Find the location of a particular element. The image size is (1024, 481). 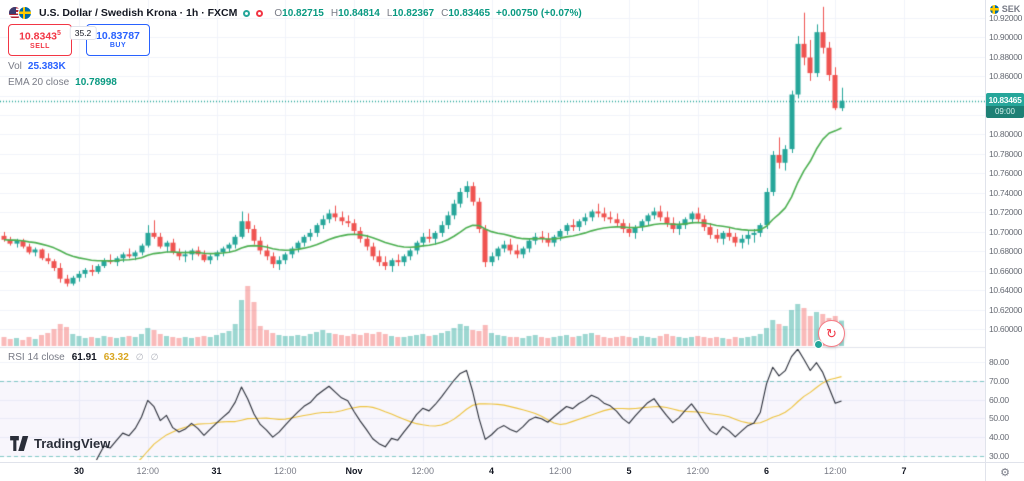

rsi-ma-value: 63.32 is located at coordinates (116, 357).